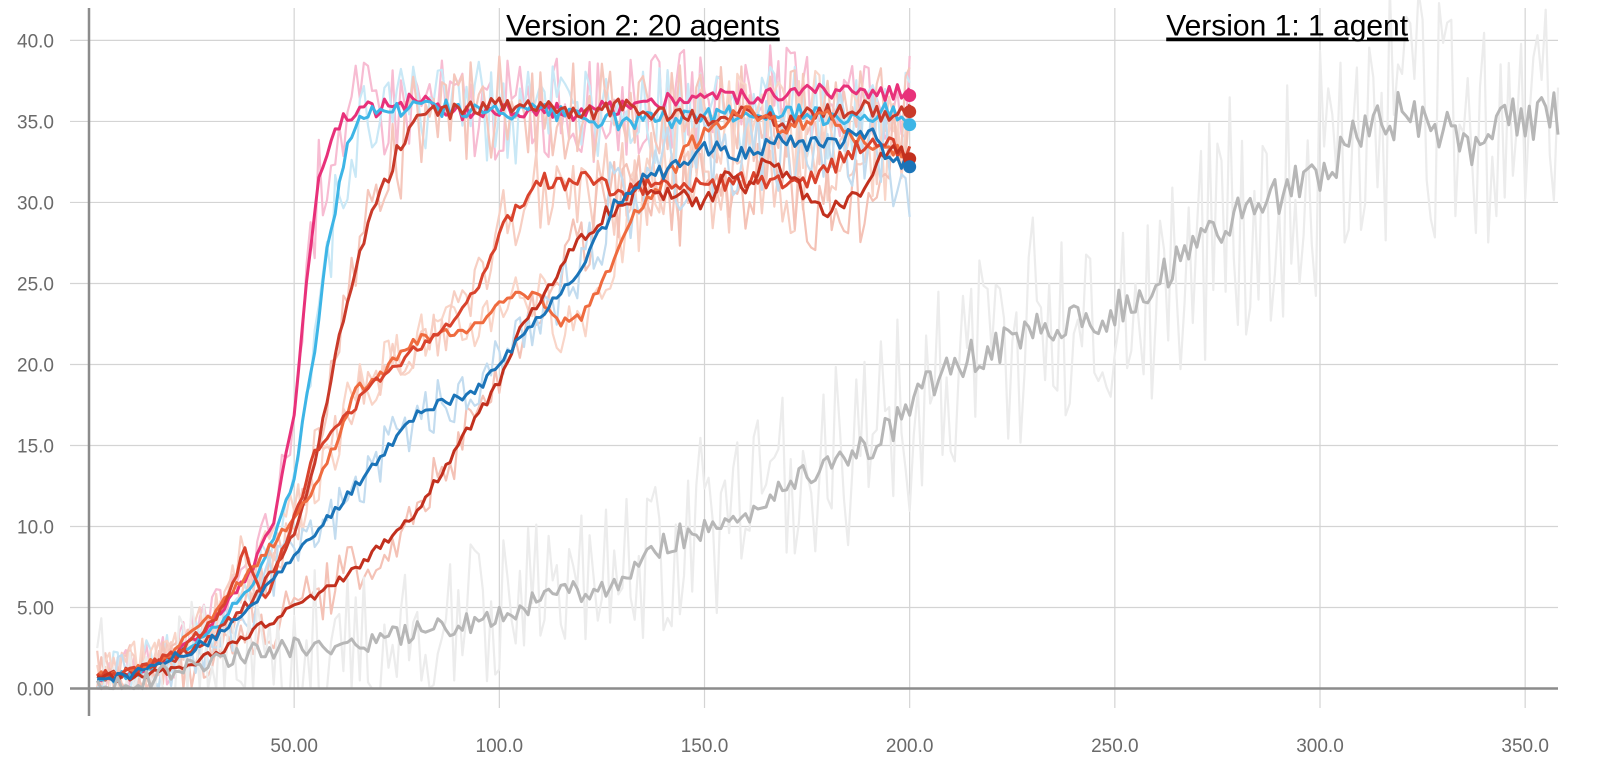 Image resolution: width=1600 pixels, height=768 pixels. What do you see at coordinates (35, 203) in the screenshot?
I see `y-tick-label: 30.0` at bounding box center [35, 203].